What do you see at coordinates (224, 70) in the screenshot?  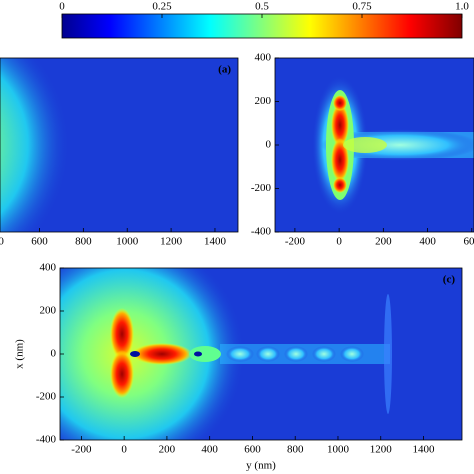 I see `panel-label: (a)` at bounding box center [224, 70].